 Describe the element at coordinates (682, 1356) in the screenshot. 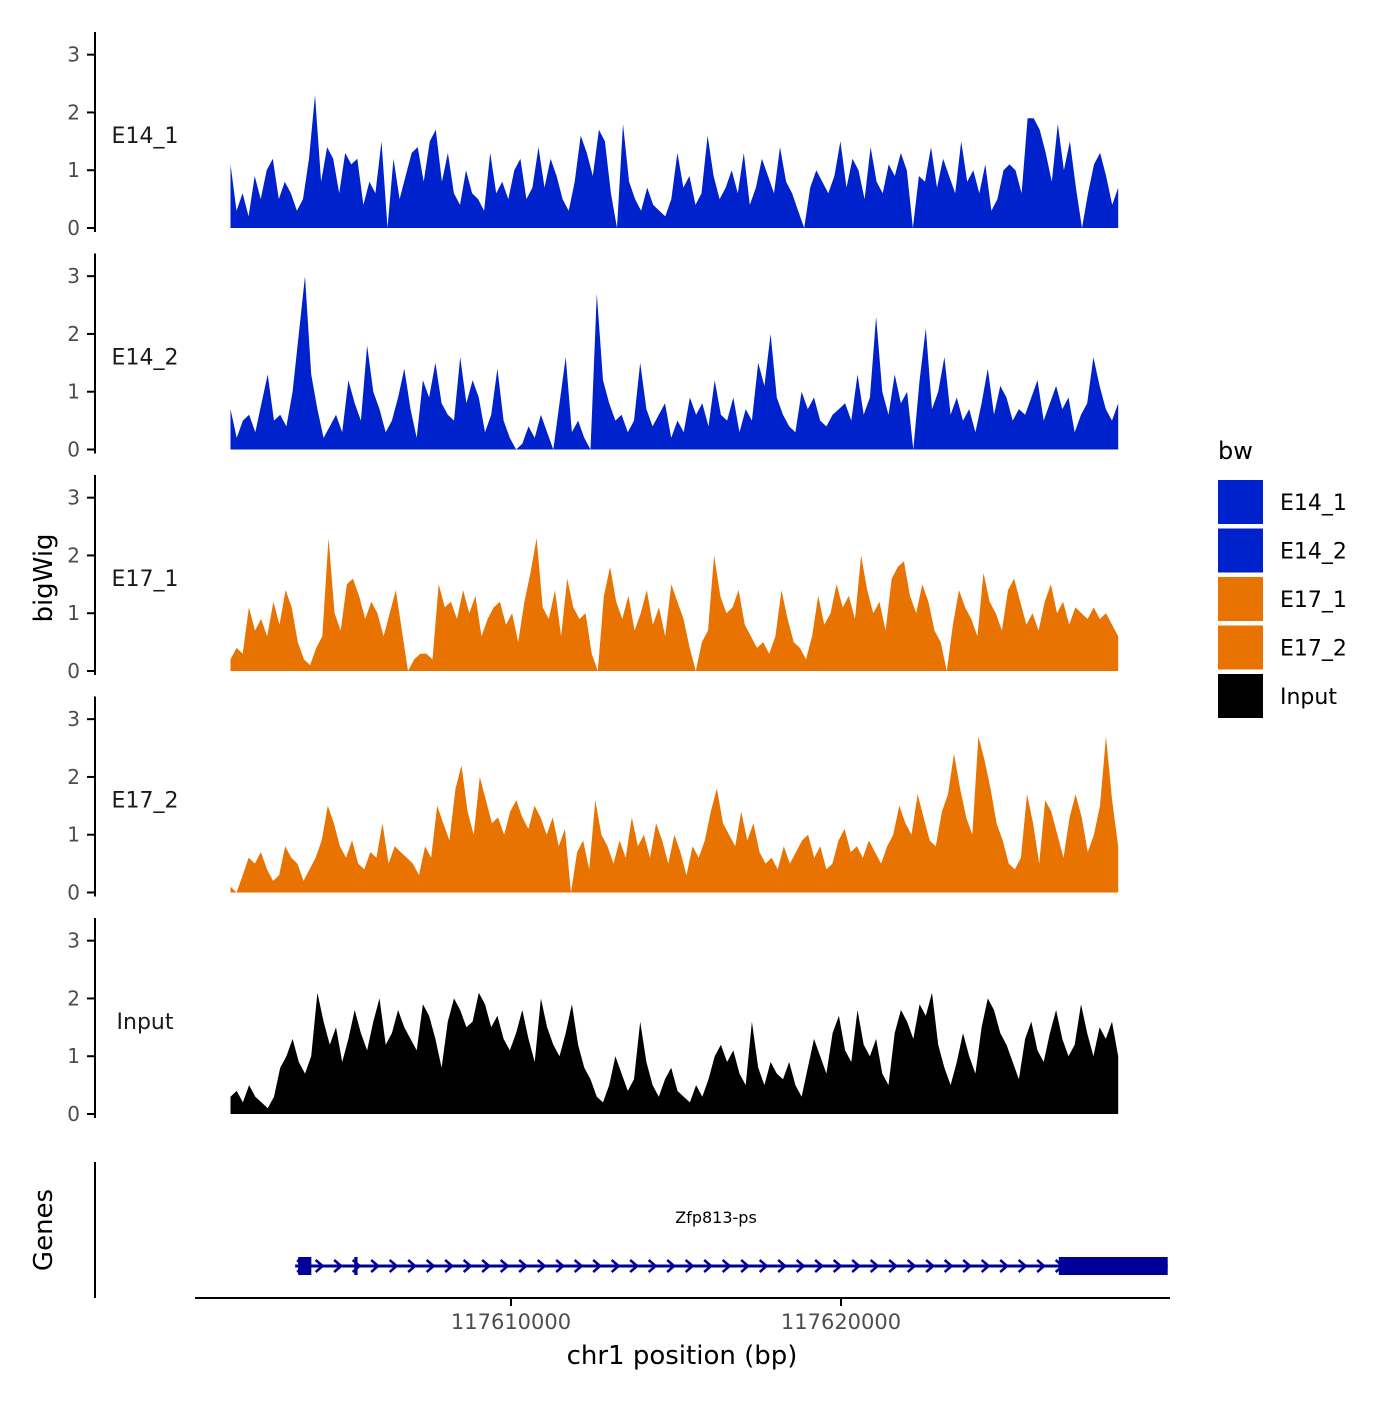

I see `x-axis-title: chr1 position (bp)` at that location.